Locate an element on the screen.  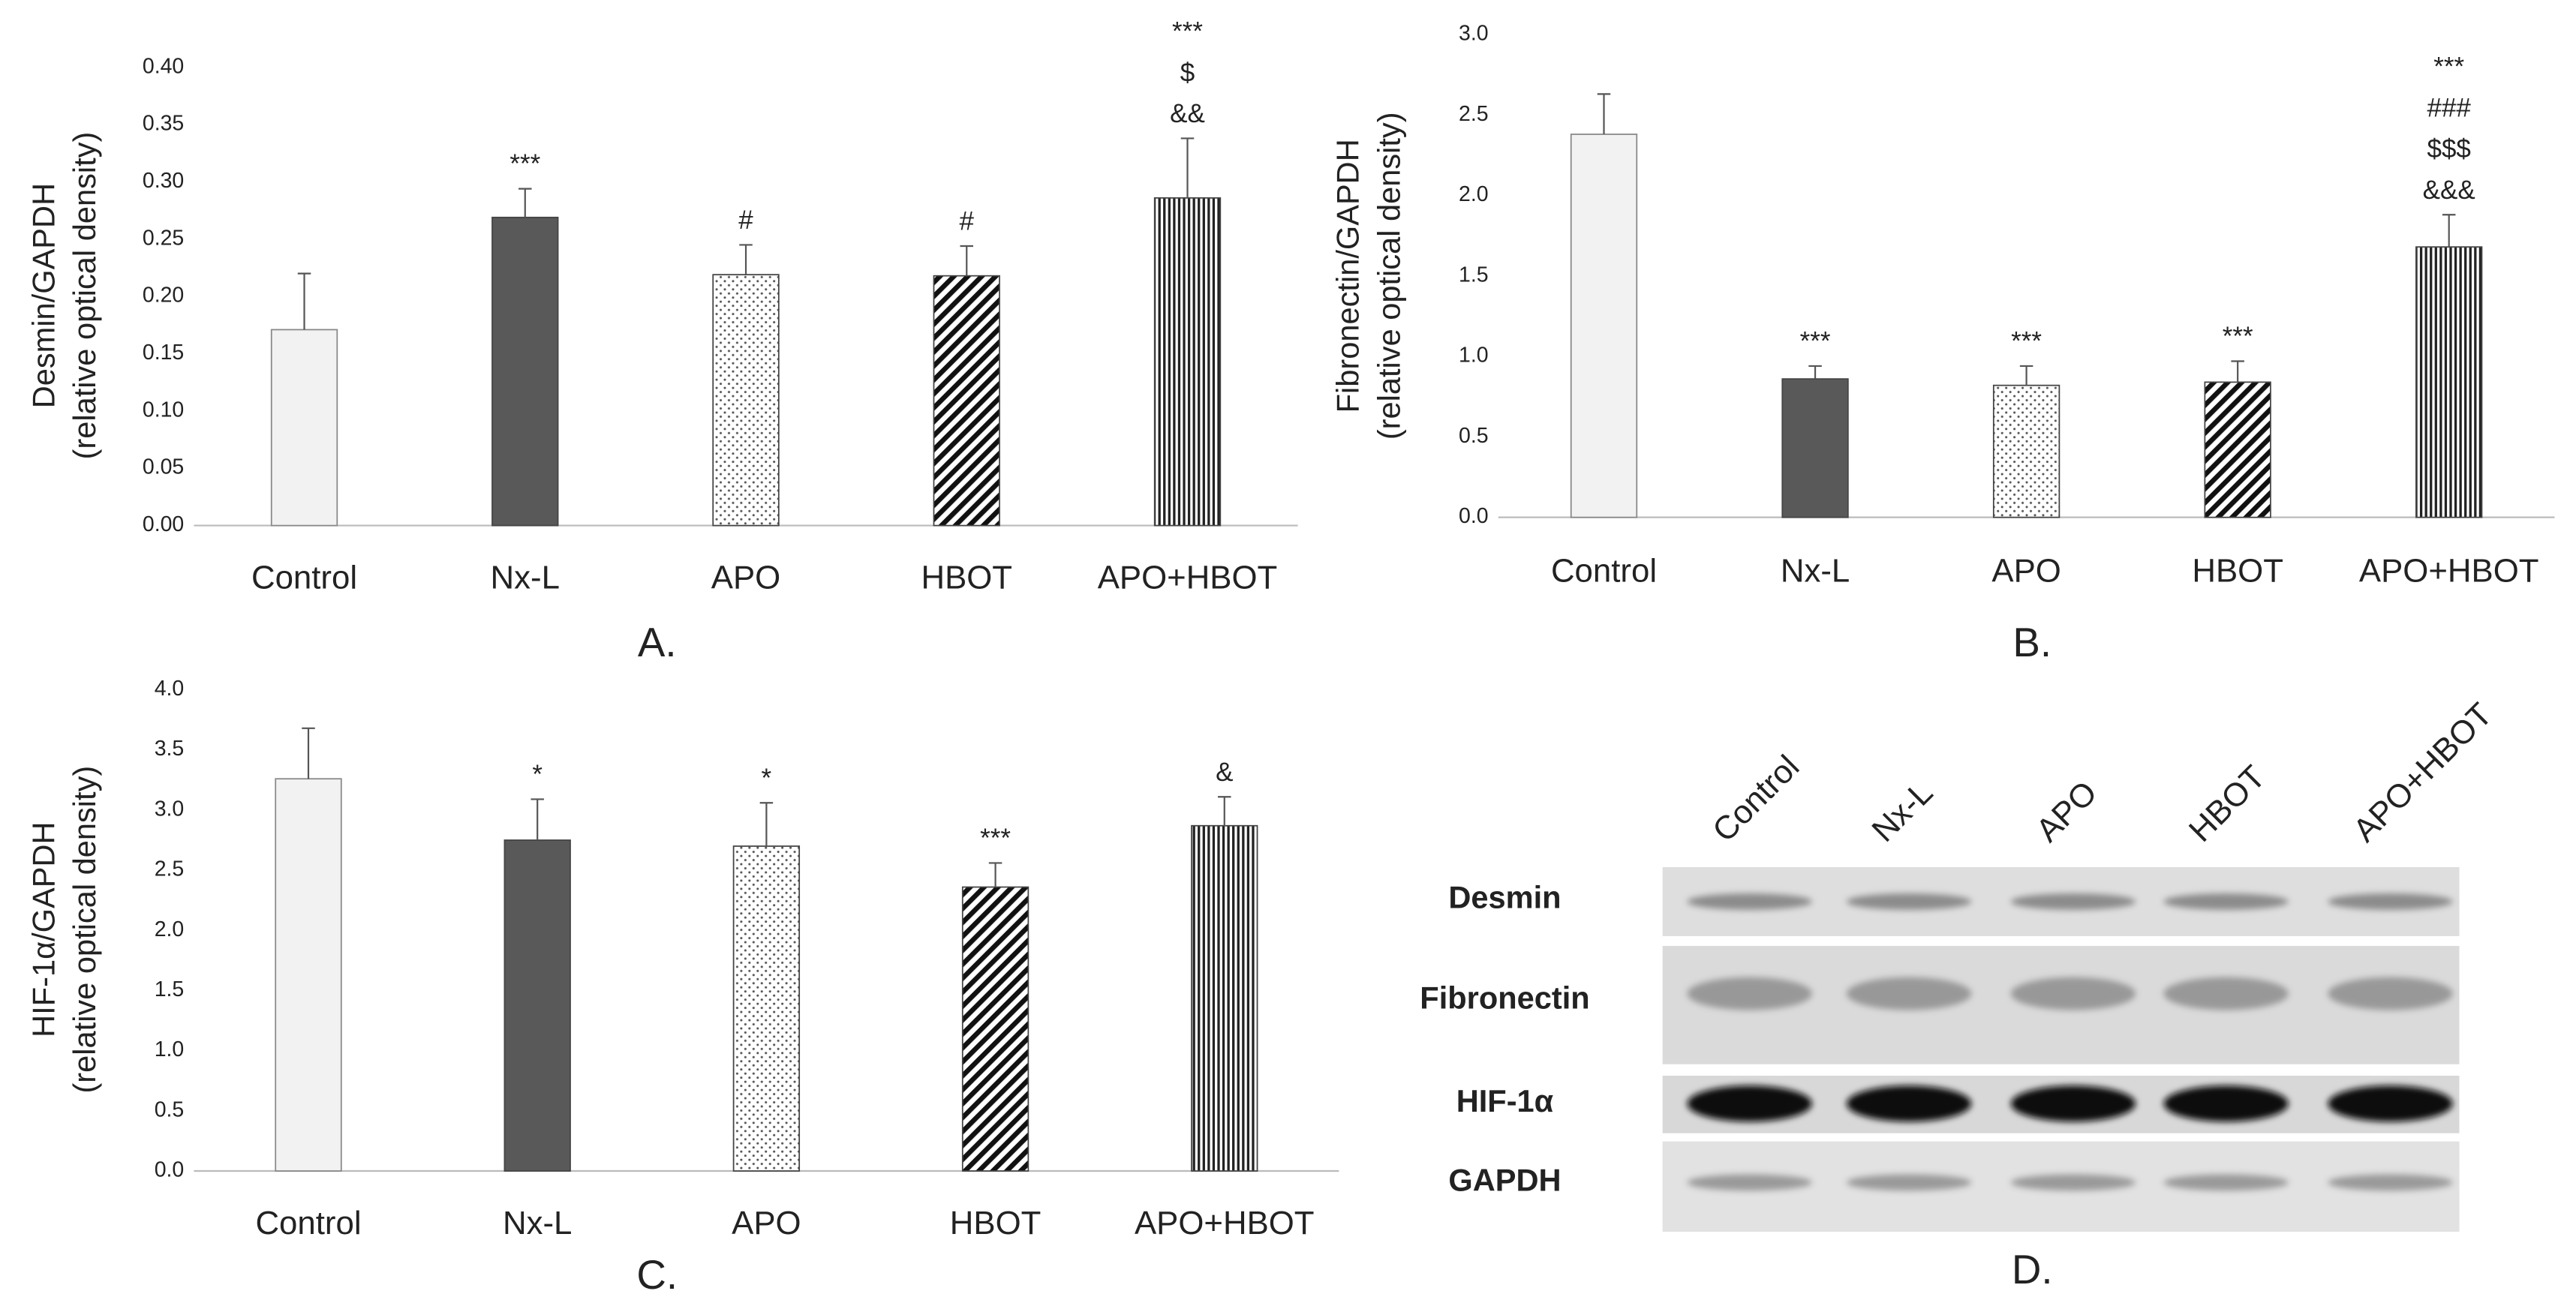
significance-label: &&& is located at coordinates (2449, 191).